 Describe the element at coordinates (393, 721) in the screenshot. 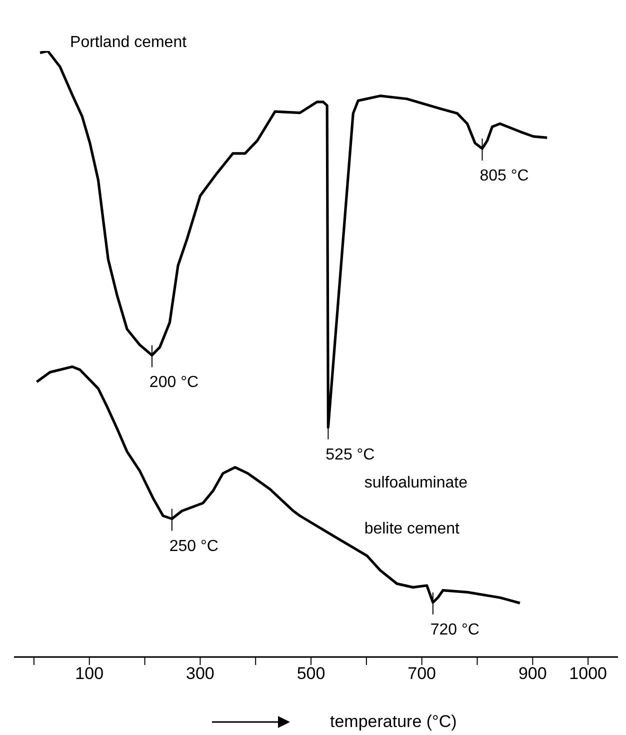

I see `x-axis-title: temperature (°C)` at that location.